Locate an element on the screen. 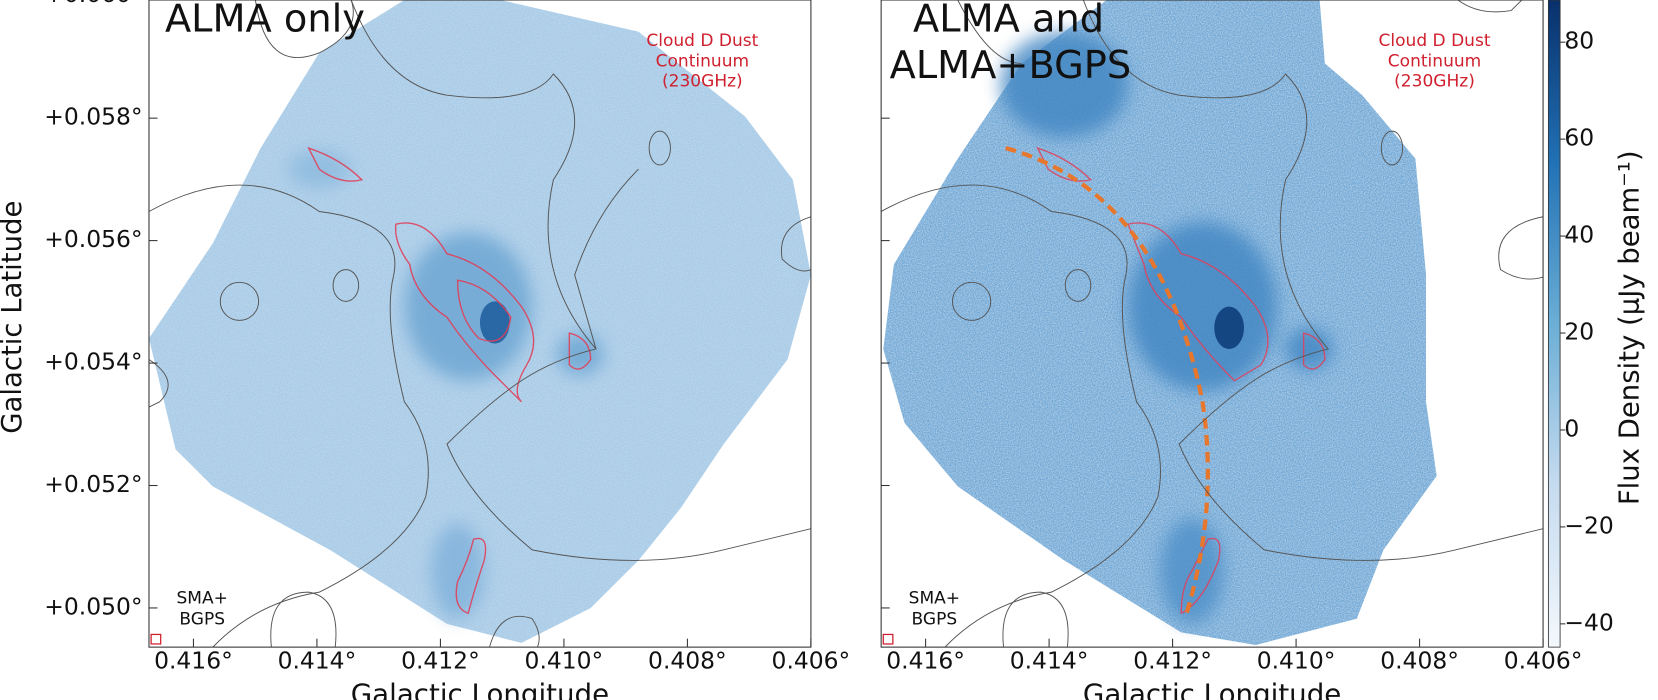 This screenshot has height=700, width=1658. y-tick-label: +0.060° is located at coordinates (93, 4).